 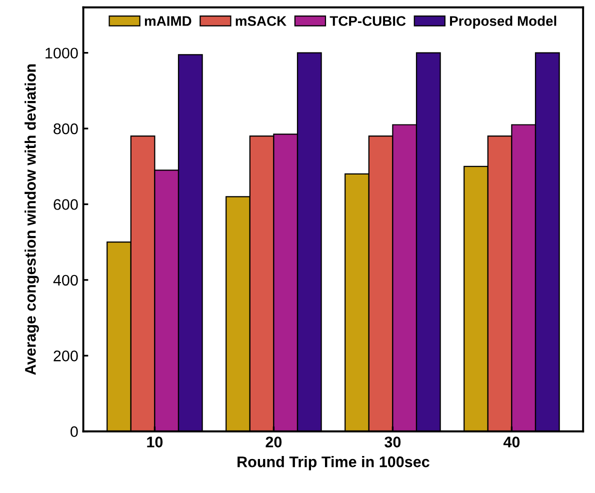 What do you see at coordinates (334, 463) in the screenshot?
I see `x-axis-title: Round Trip Time in 100sec` at bounding box center [334, 463].